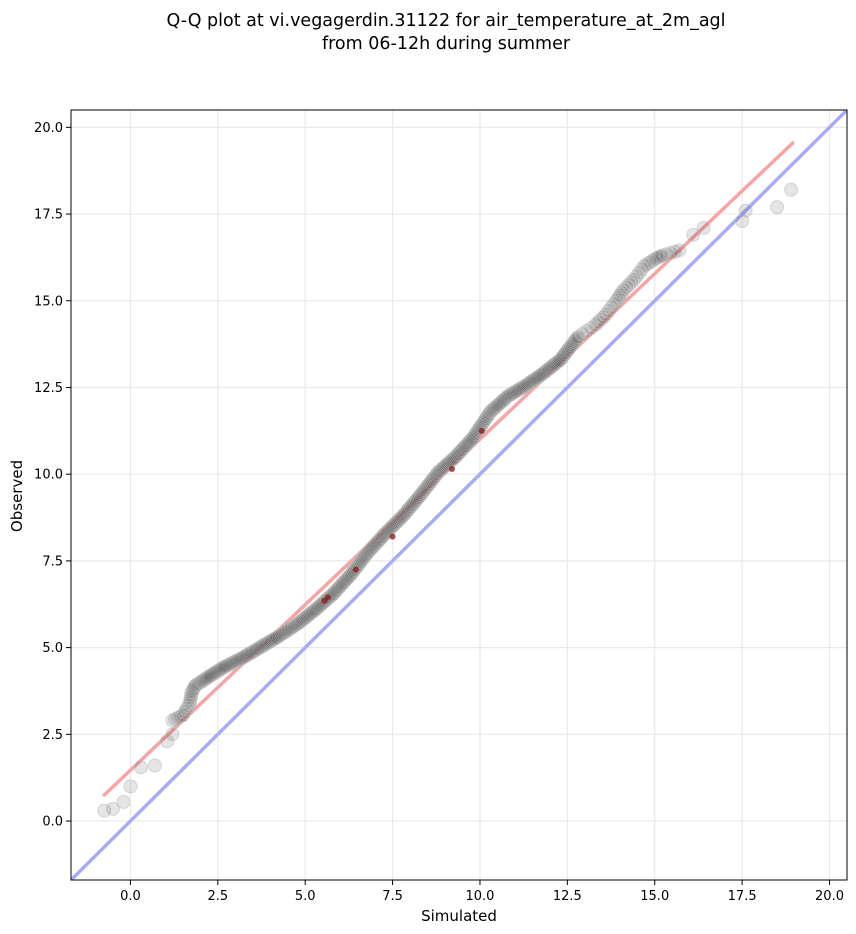  I want to click on y-tick-label: 15.0, so click(48, 301).